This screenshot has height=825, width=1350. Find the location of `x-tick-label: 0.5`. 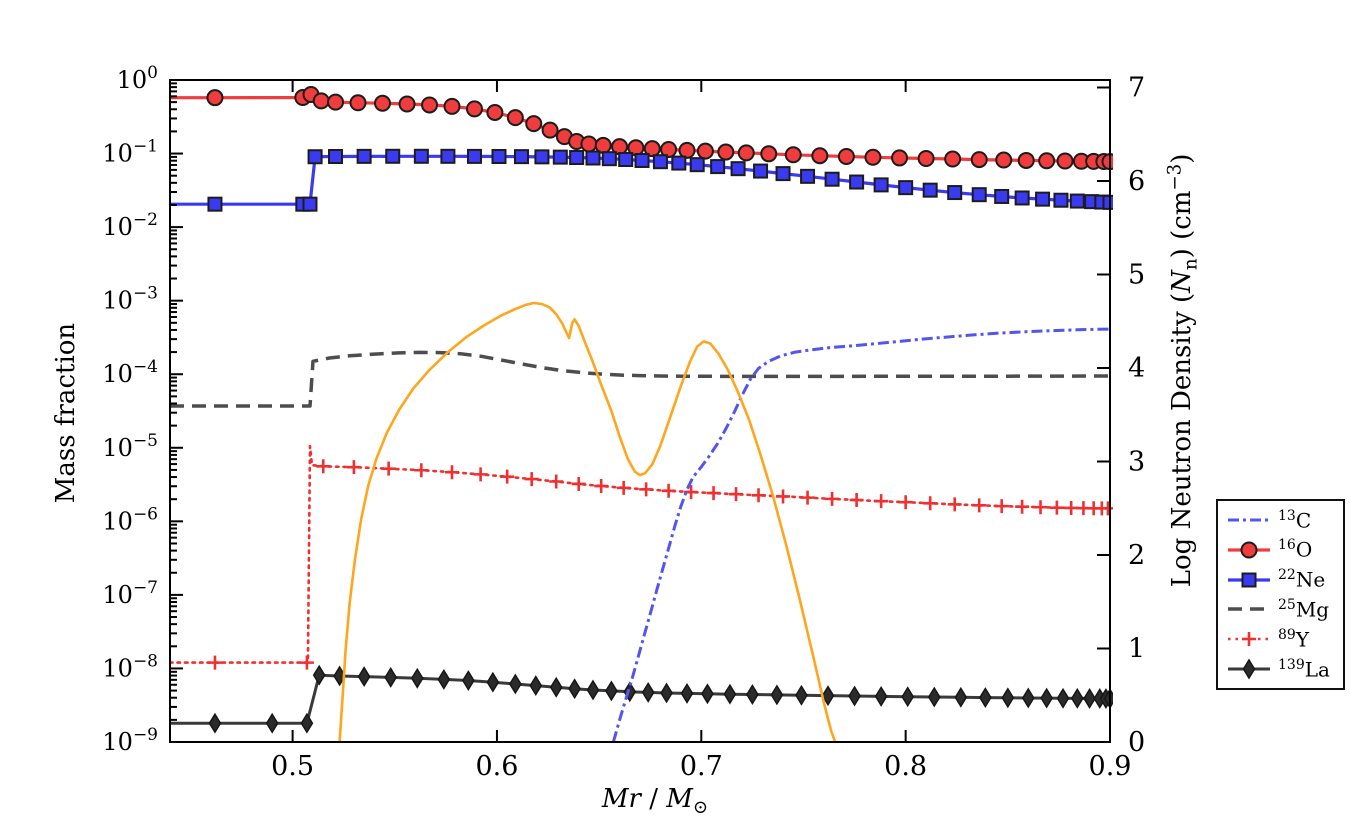

x-tick-label: 0.5 is located at coordinates (292, 766).